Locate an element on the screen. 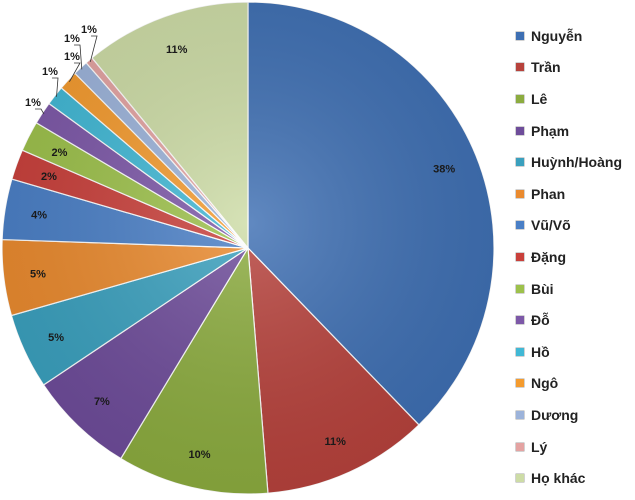 The height and width of the screenshot is (500, 635). data-label-le: 10% is located at coordinates (199, 455).